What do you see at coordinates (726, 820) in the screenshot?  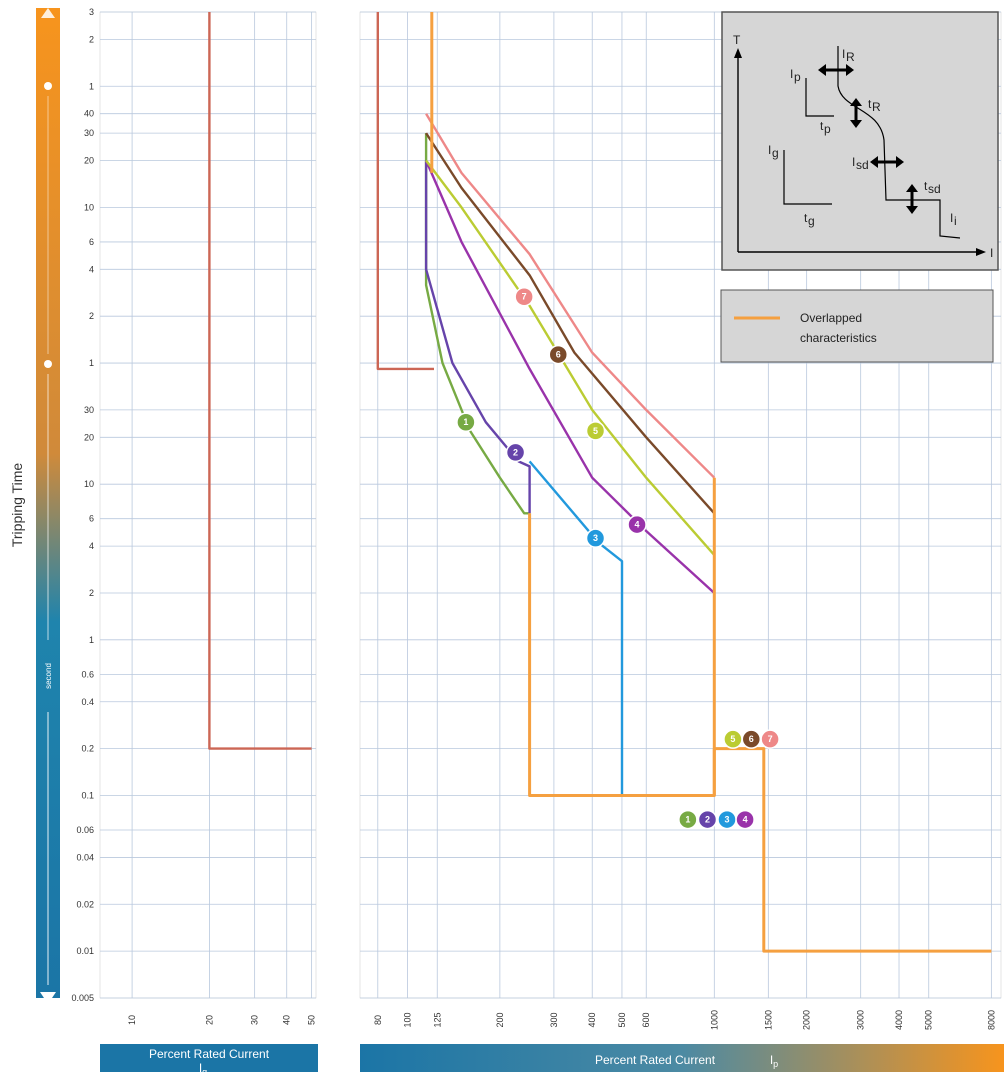 I see `marker-label: 3` at bounding box center [726, 820].